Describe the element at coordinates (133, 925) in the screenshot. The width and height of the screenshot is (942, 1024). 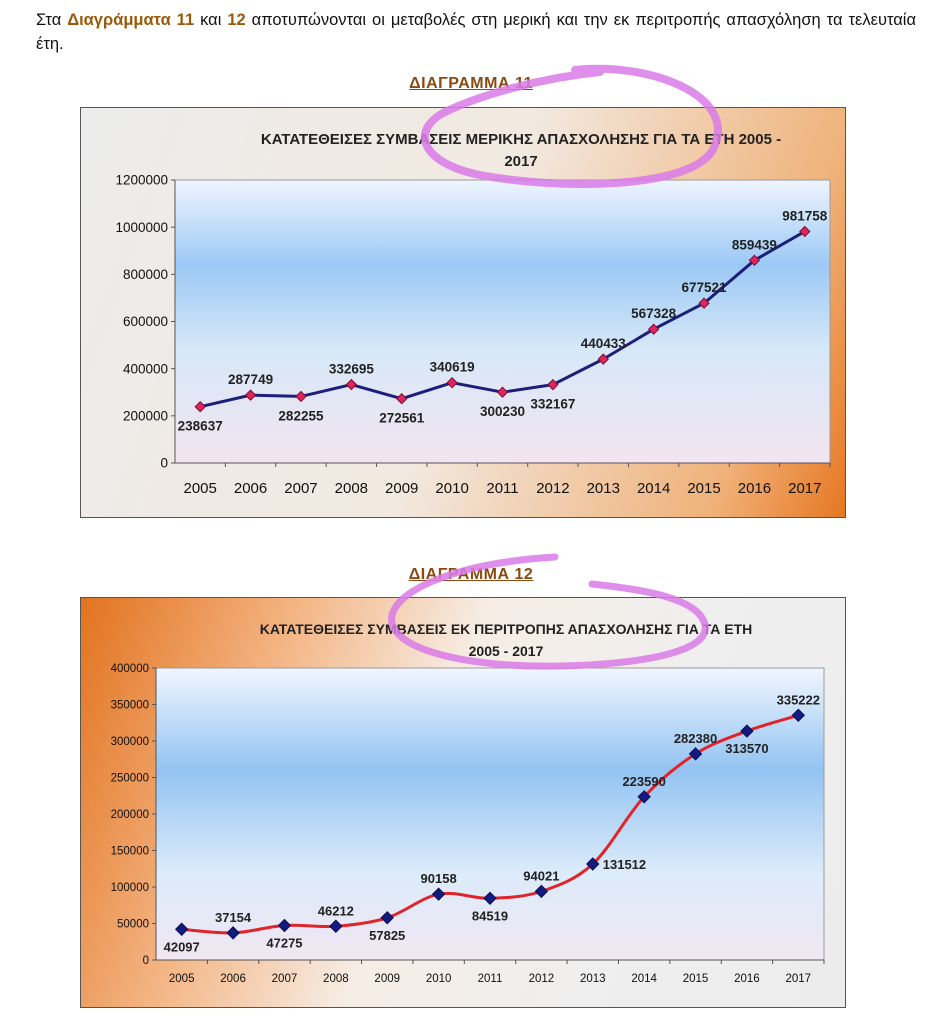
I see `y-tick-label: 50000` at that location.